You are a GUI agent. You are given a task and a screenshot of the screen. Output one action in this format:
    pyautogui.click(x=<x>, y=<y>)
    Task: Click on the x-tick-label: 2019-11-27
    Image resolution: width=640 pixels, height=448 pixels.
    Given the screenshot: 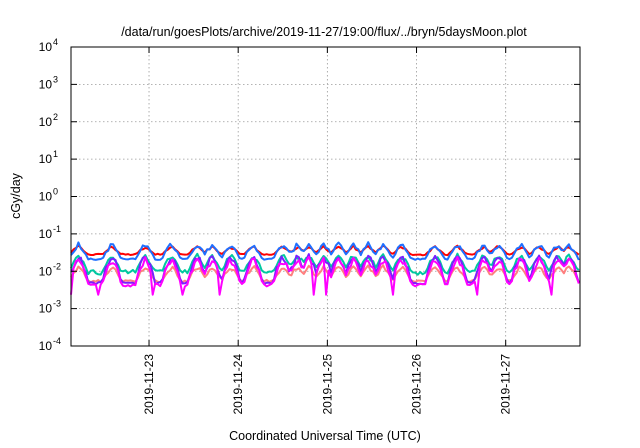 What is the action you would take?
    pyautogui.click(x=506, y=384)
    